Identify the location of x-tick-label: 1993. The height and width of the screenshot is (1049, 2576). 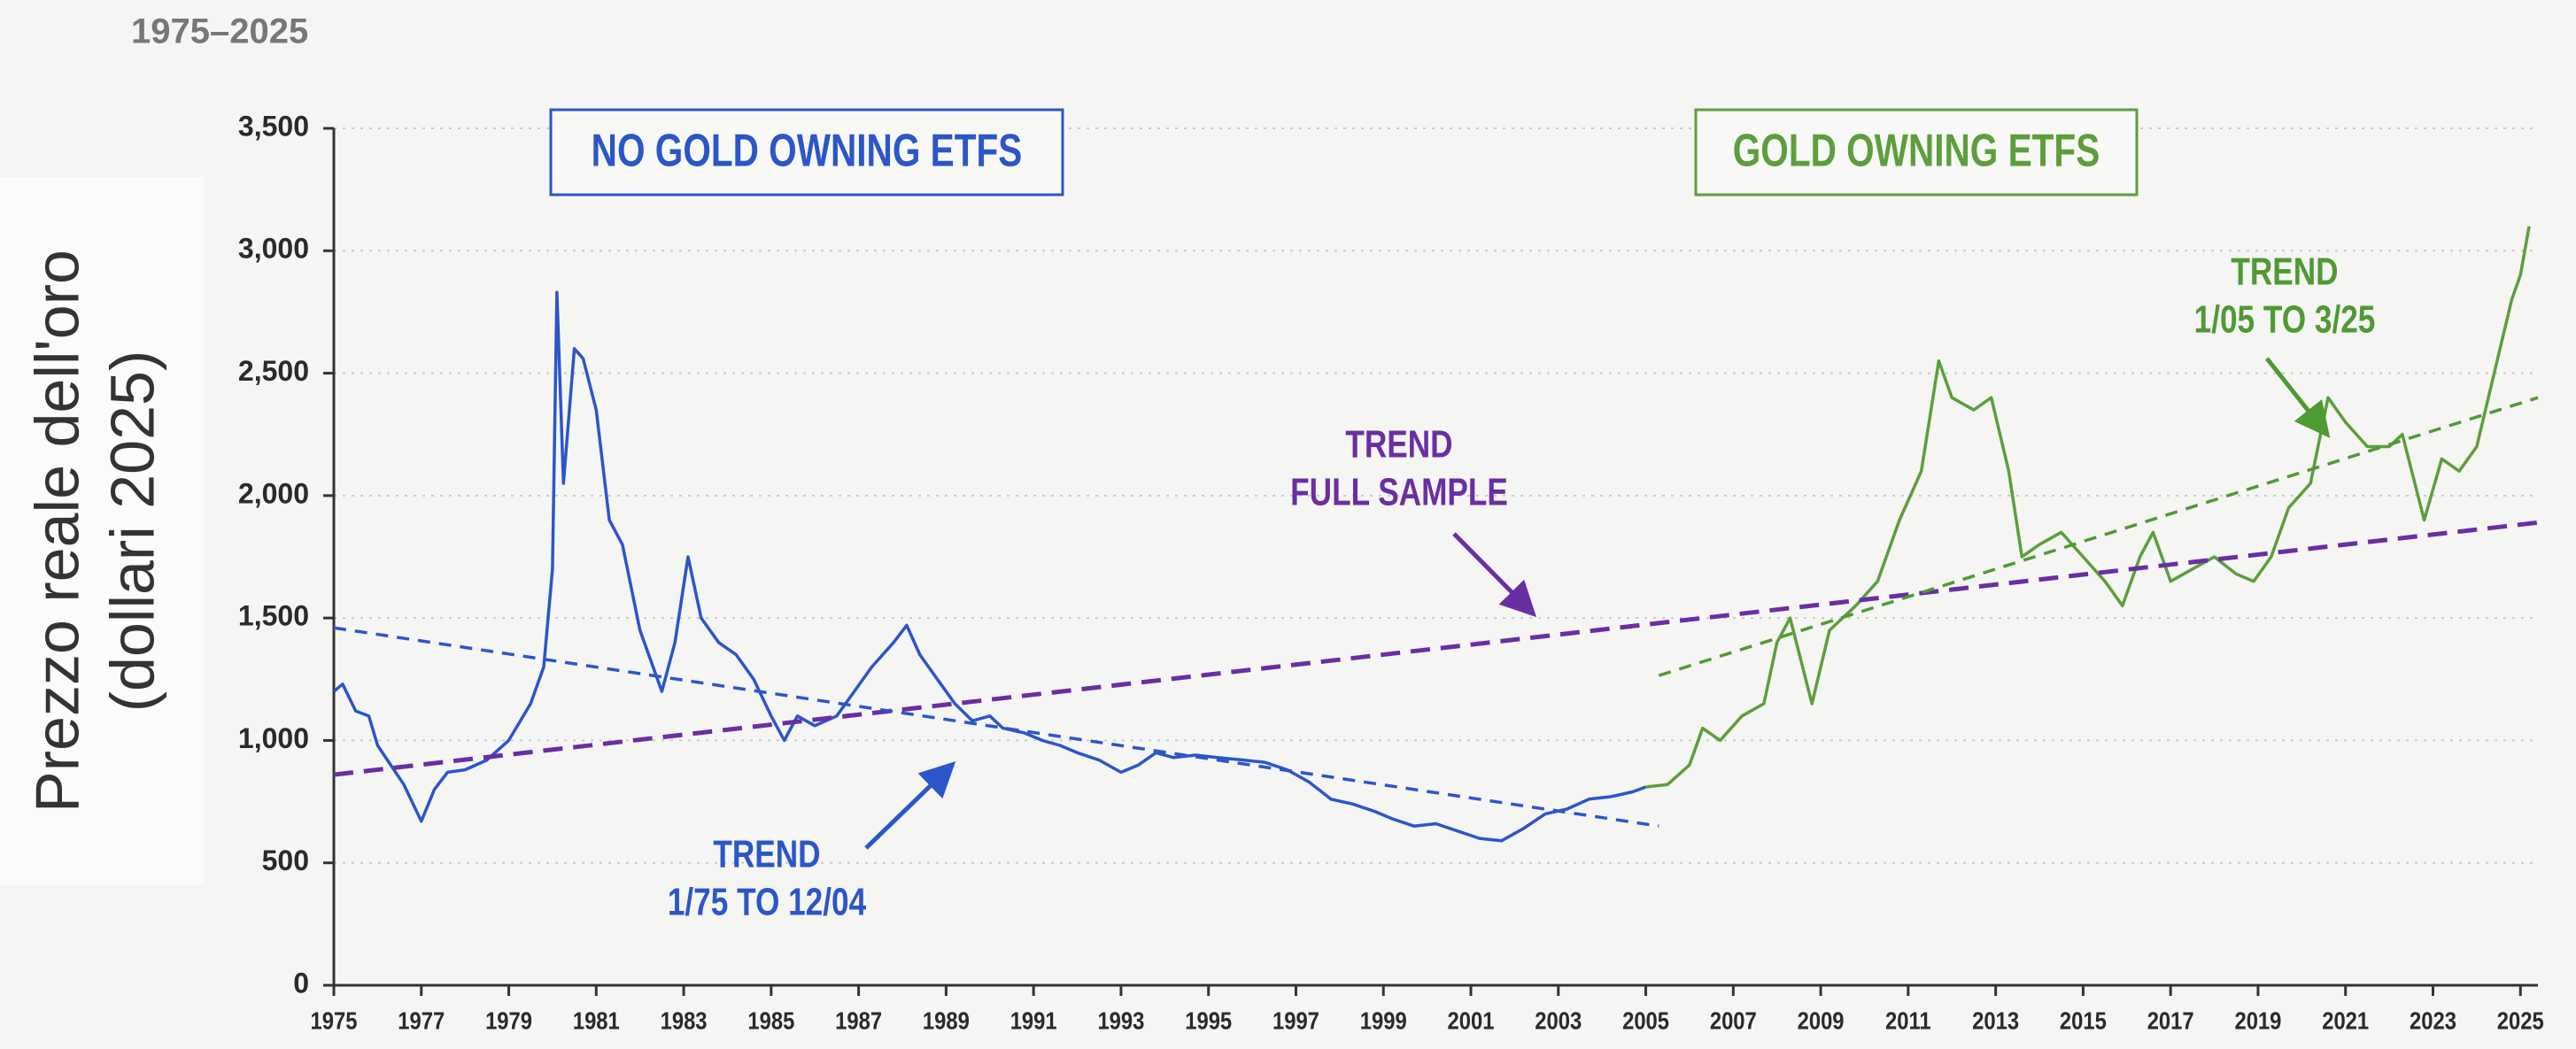
(1120, 1021).